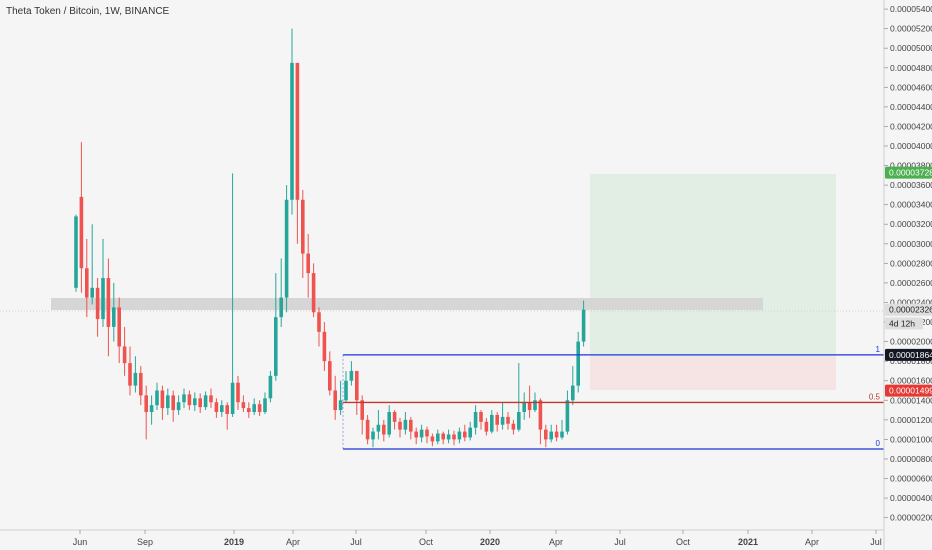 Image resolution: width=932 pixels, height=550 pixels. I want to click on price-tick-label: 0.00004800, so click(911, 68).